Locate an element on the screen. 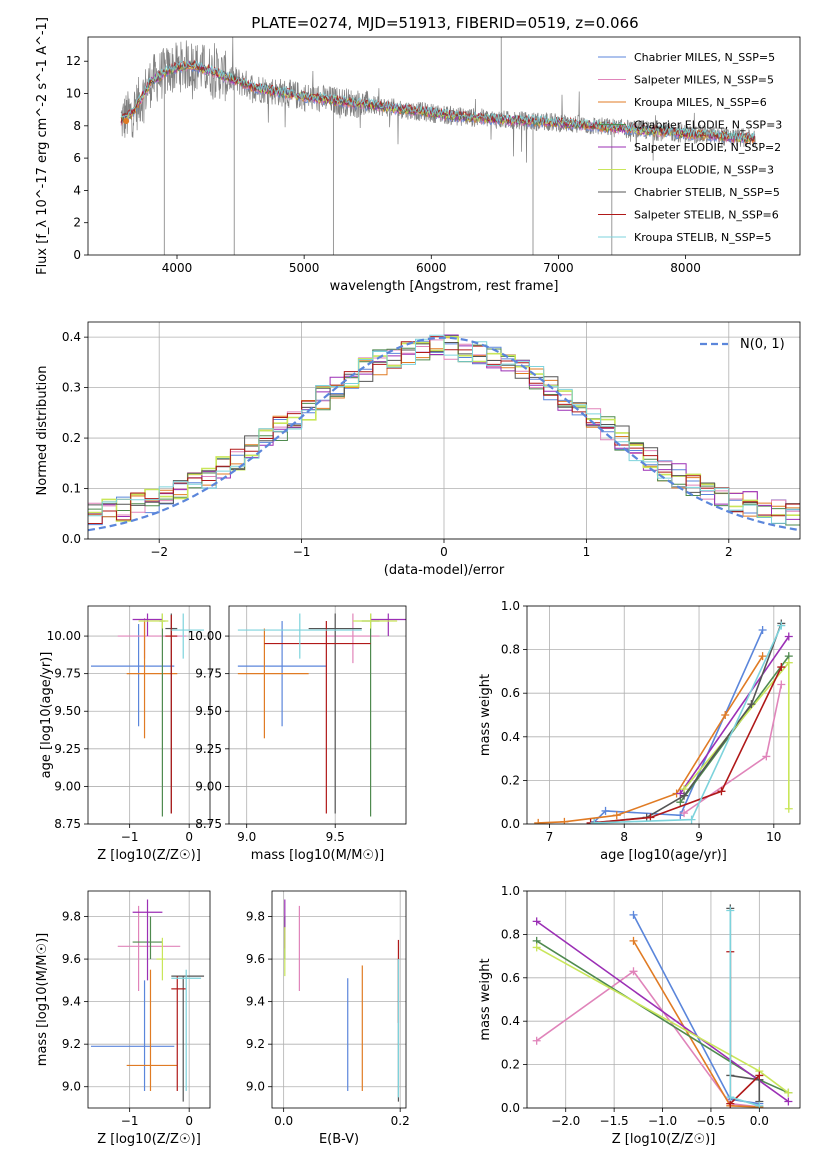  y-axis-label: mass weight is located at coordinates (485, 715).